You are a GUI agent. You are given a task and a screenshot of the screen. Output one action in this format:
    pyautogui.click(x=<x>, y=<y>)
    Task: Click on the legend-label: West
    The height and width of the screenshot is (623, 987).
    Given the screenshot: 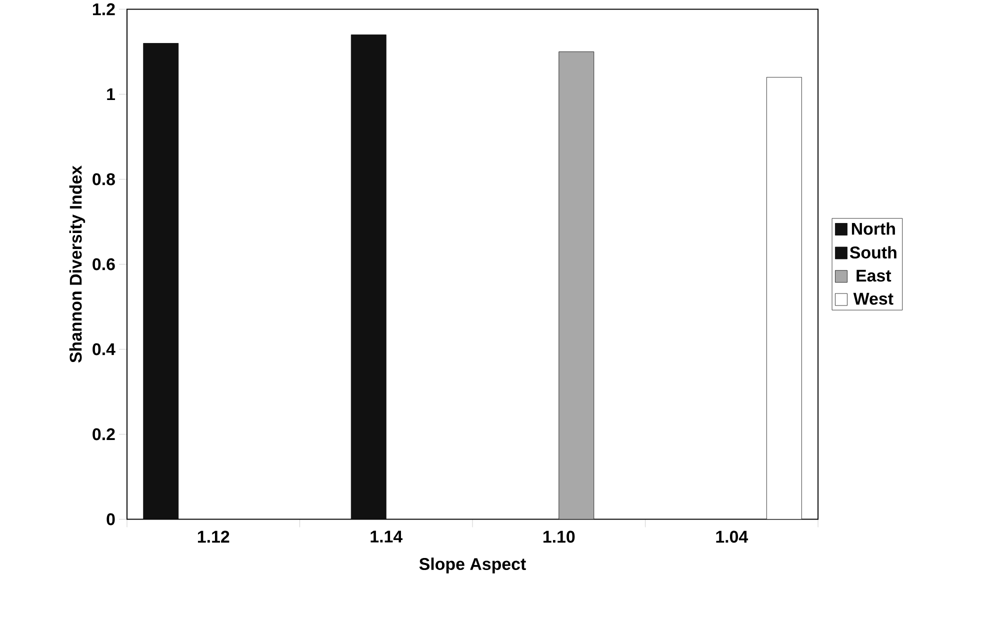 What is the action you would take?
    pyautogui.click(x=873, y=298)
    